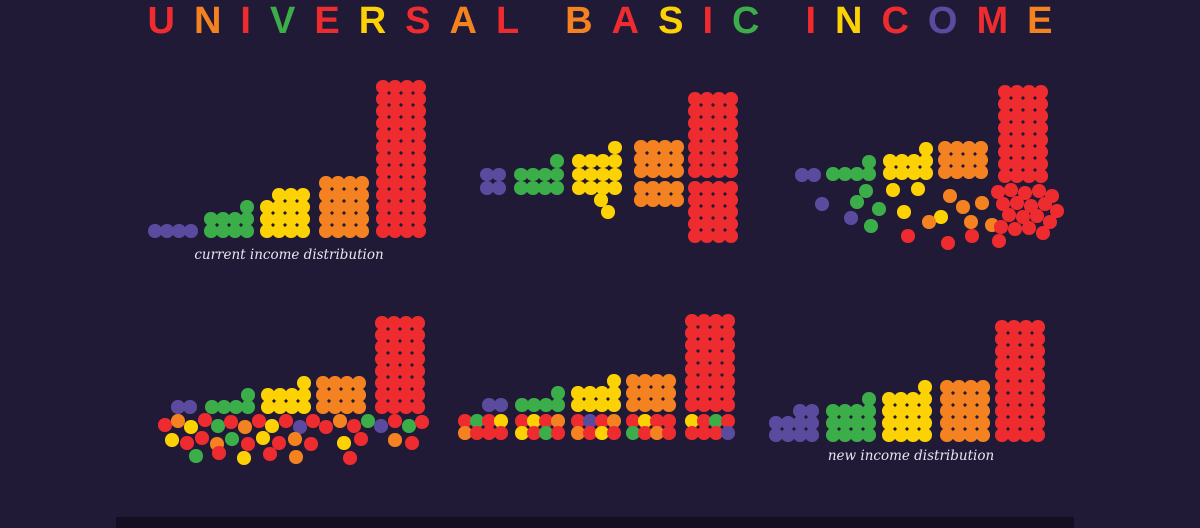 The image size is (1200, 528). Describe the element at coordinates (579, 21) in the screenshot. I see `title-letter: B` at that location.